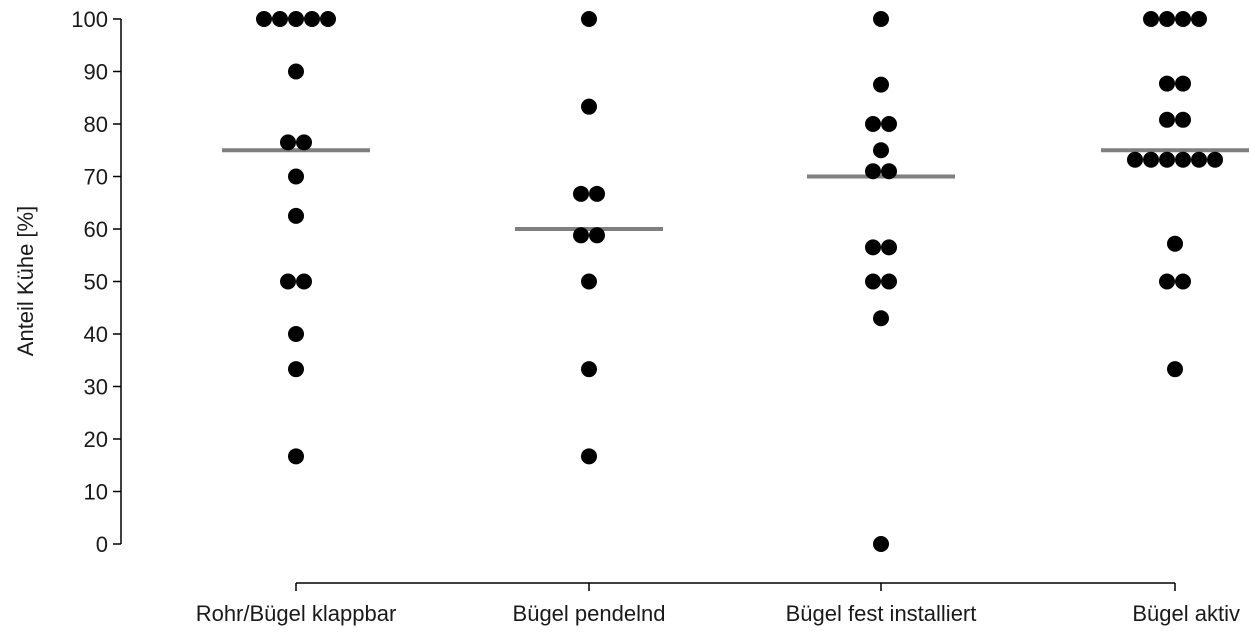 This screenshot has height=632, width=1252. I want to click on x-category-label: Bügel aktiv, so click(1186, 613).